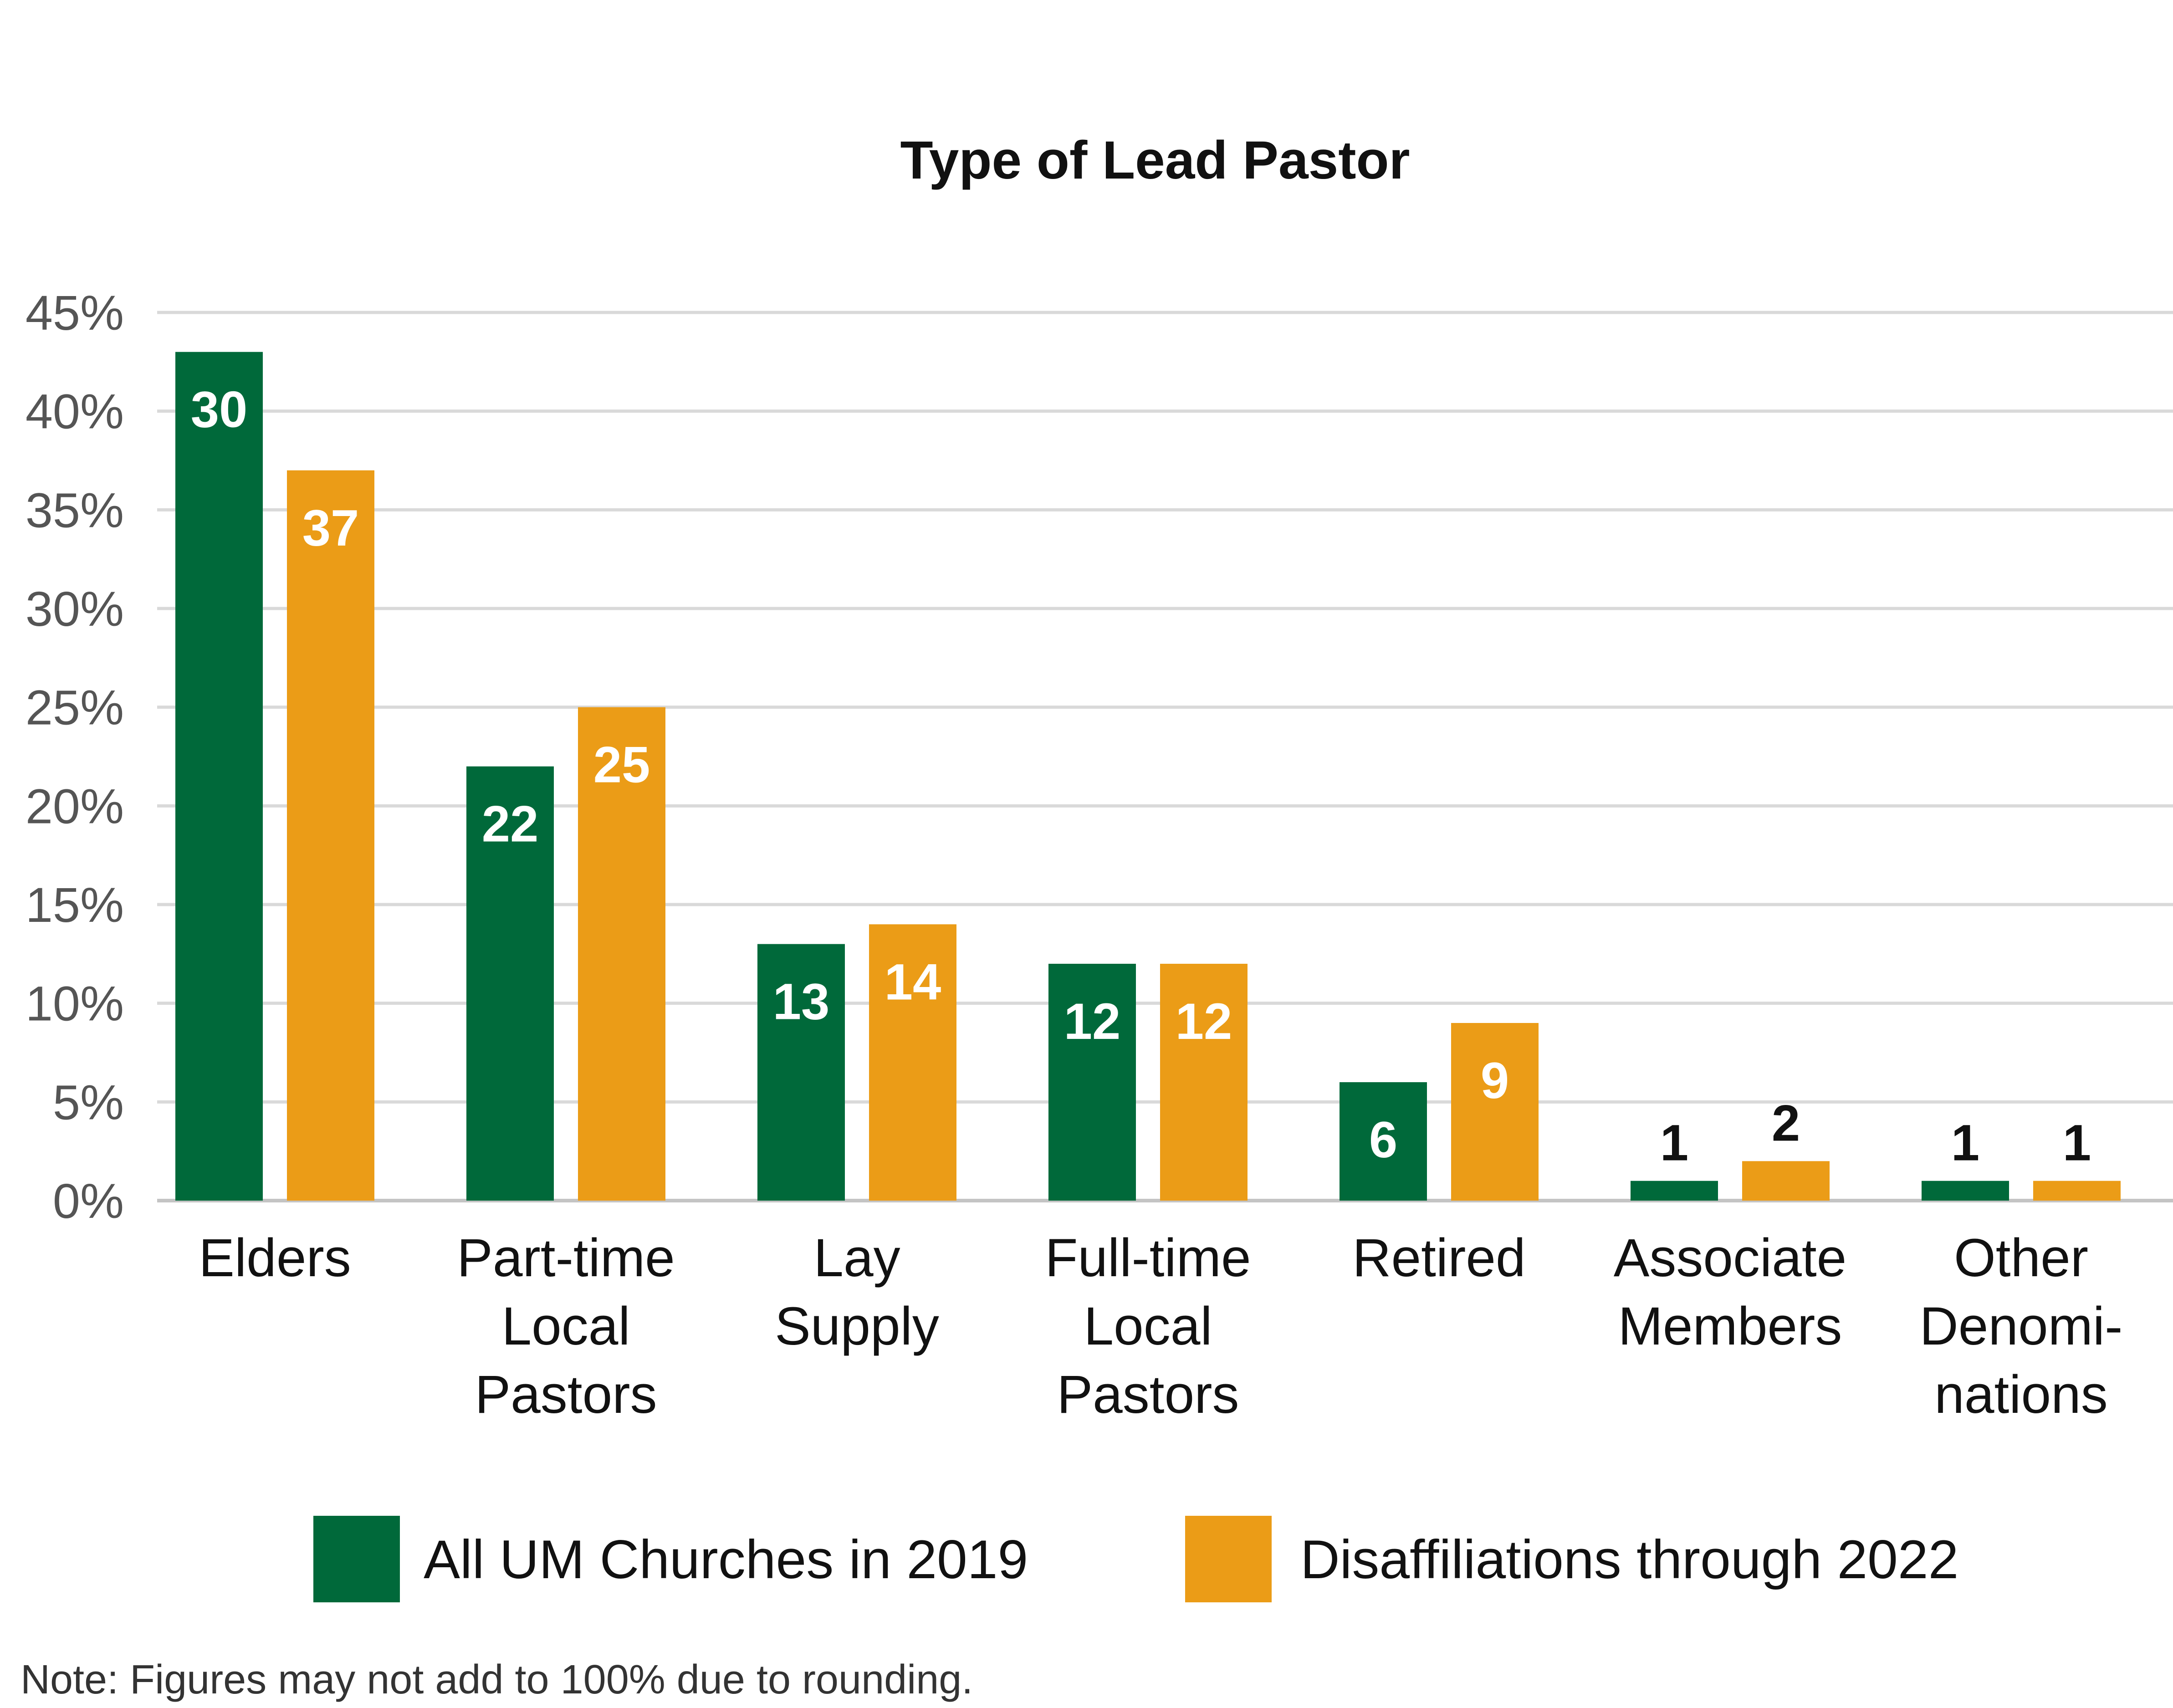 This screenshot has width=2173, height=1708. I want to click on y-tick-label: 20%, so click(75, 806).